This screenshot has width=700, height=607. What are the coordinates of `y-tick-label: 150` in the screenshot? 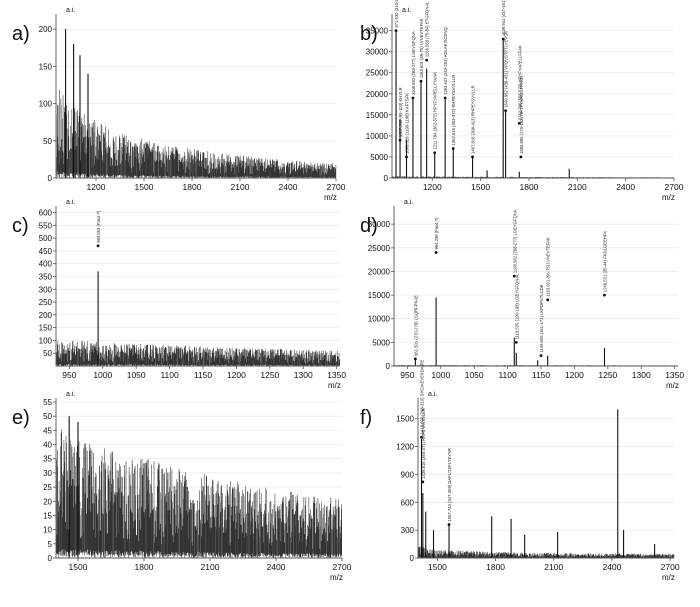 It's located at (46, 328).